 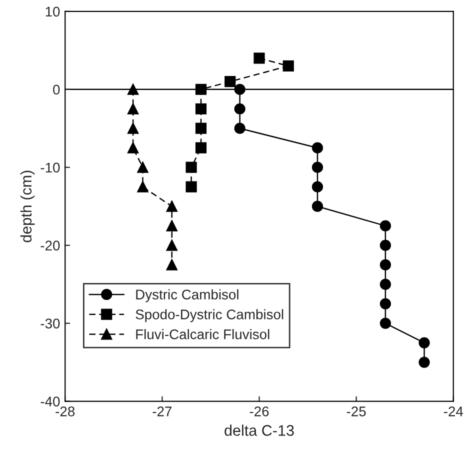 I want to click on y-tick-label: -40, so click(x=50, y=401).